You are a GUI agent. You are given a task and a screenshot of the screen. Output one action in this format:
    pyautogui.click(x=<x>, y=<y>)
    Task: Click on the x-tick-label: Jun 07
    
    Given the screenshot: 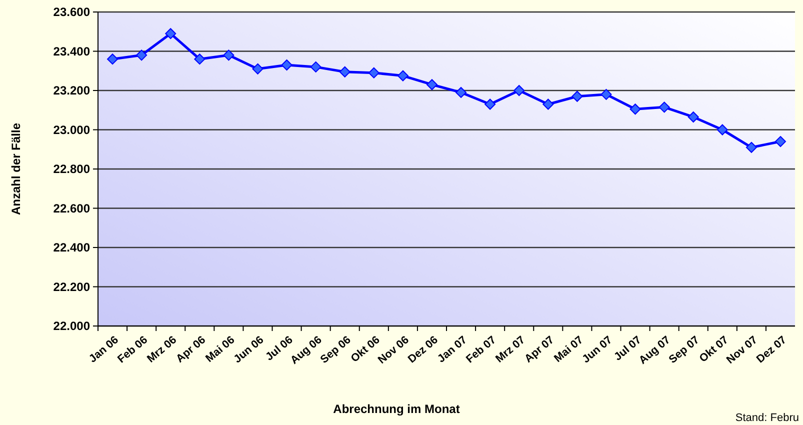 What is the action you would take?
    pyautogui.click(x=597, y=350)
    